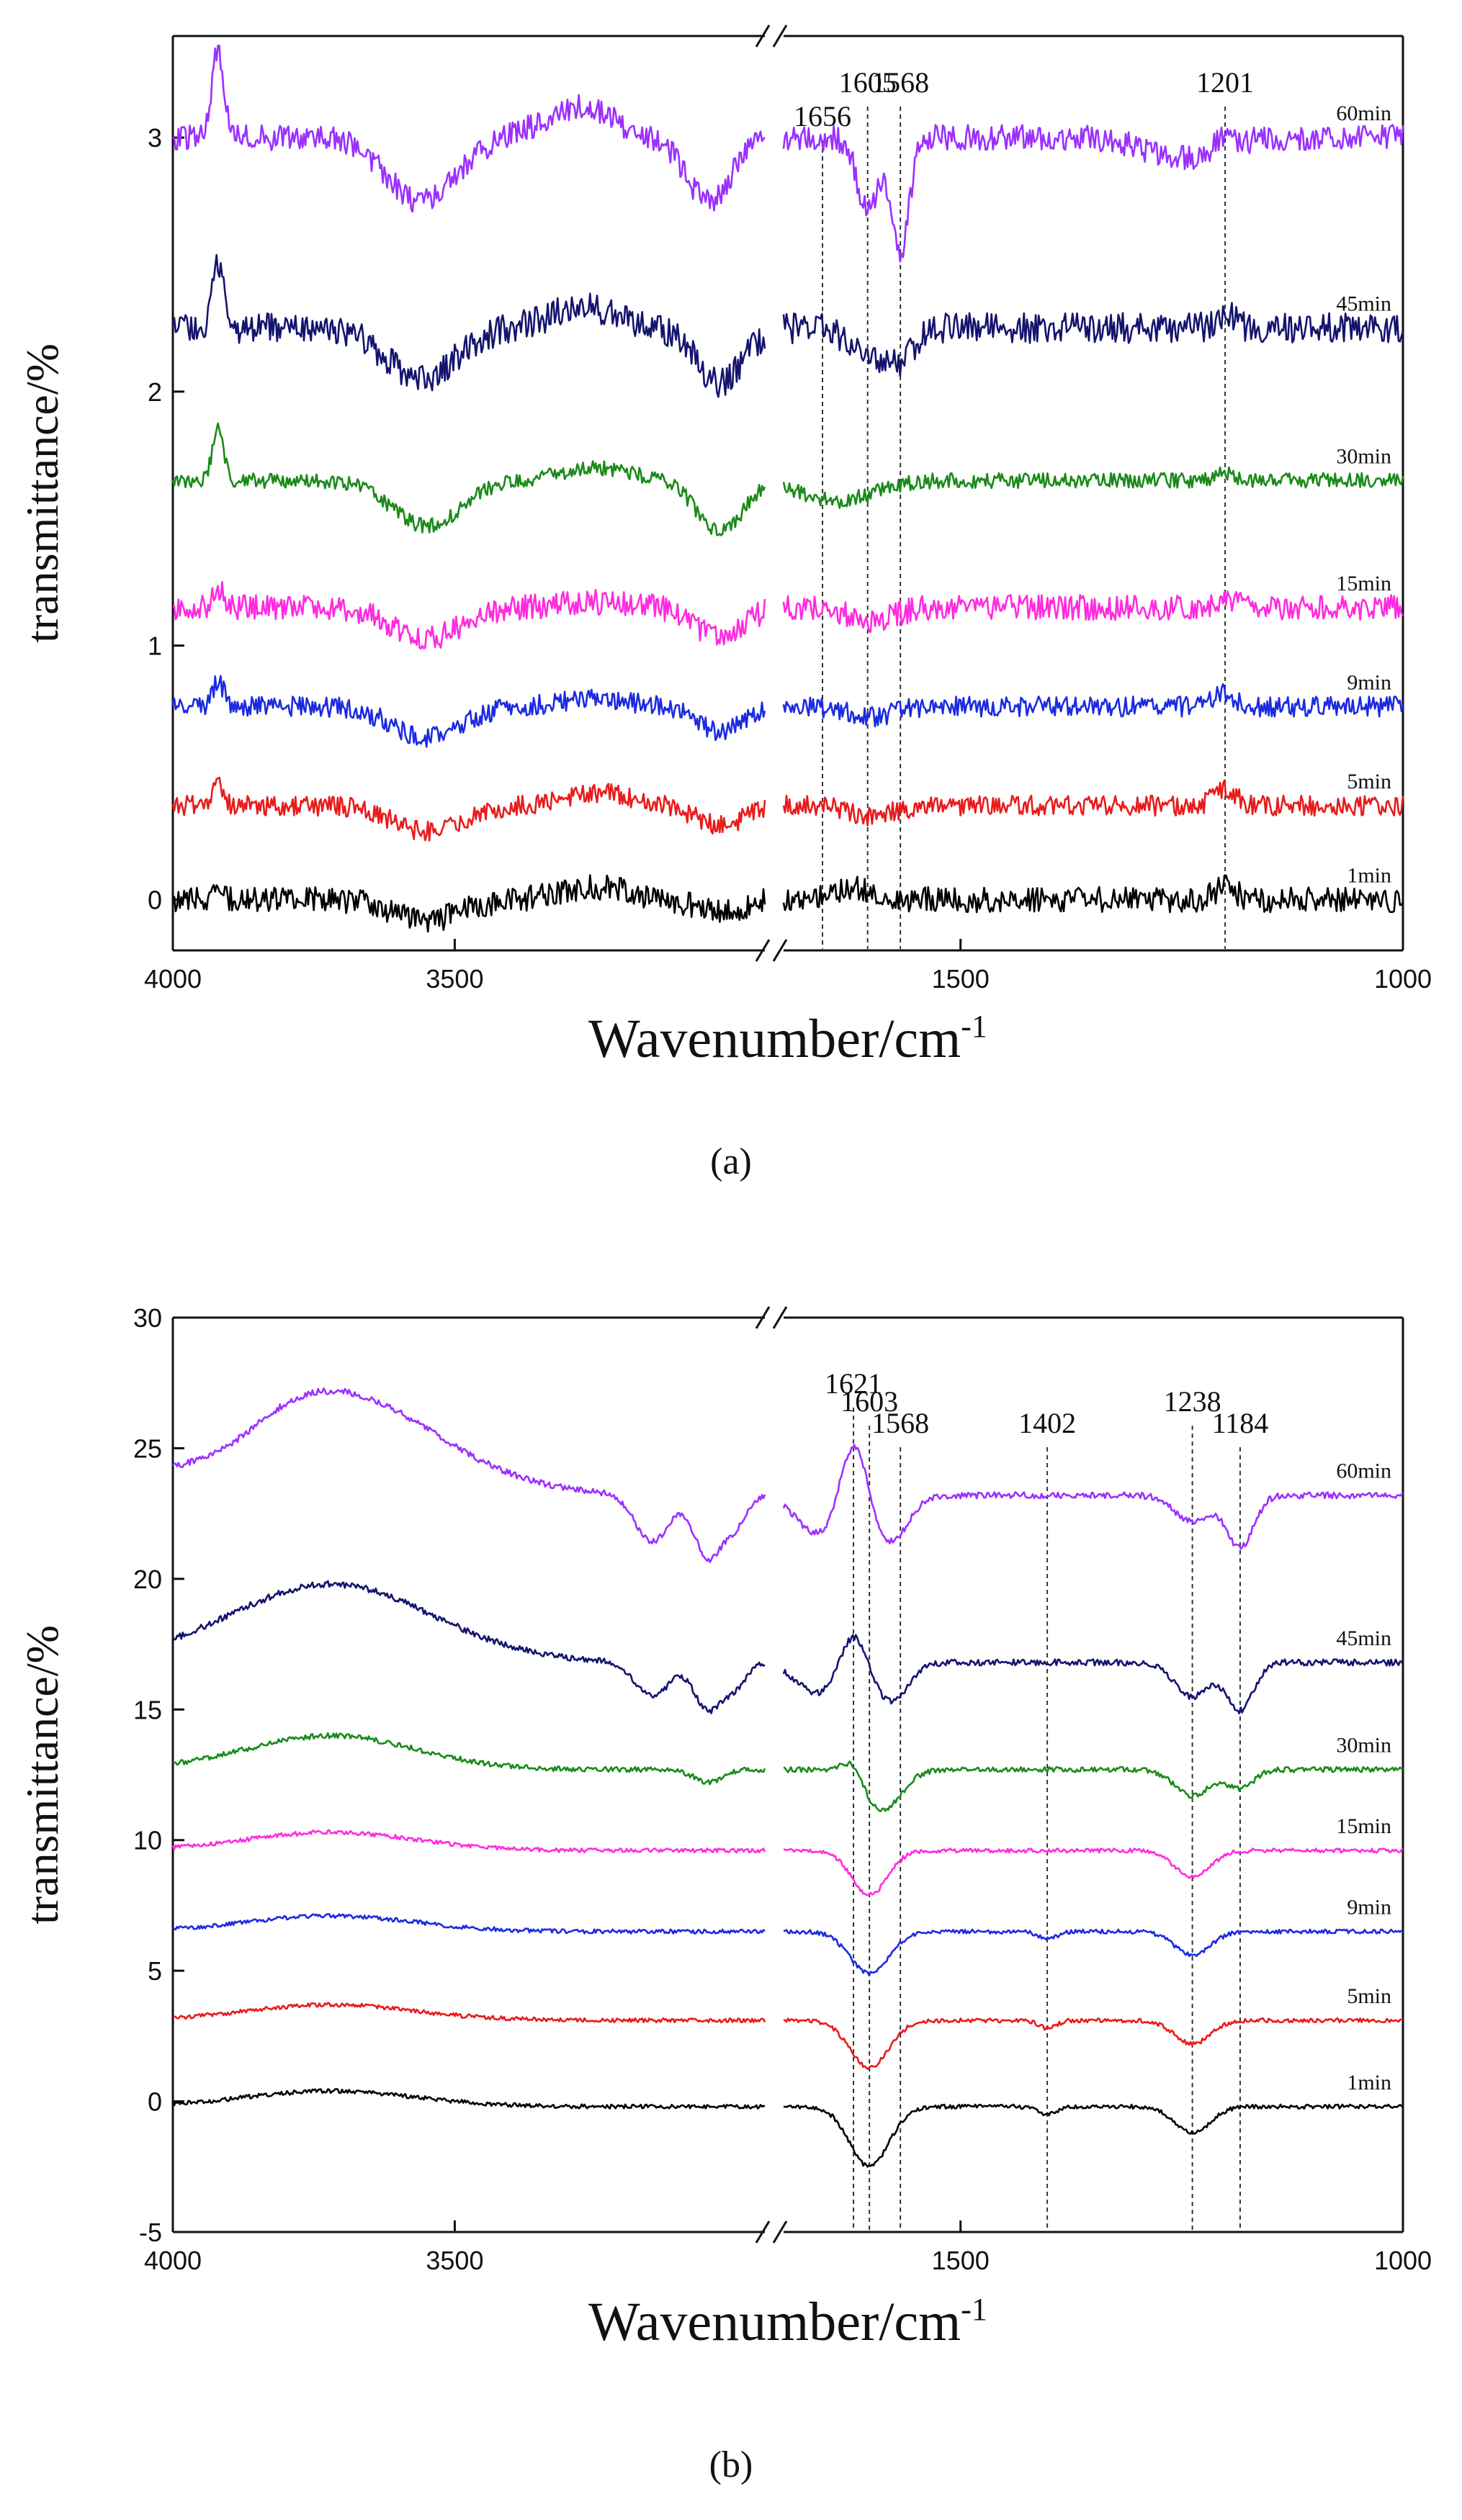  What do you see at coordinates (155, 1971) in the screenshot?
I see `y-tick-label: 5` at bounding box center [155, 1971].